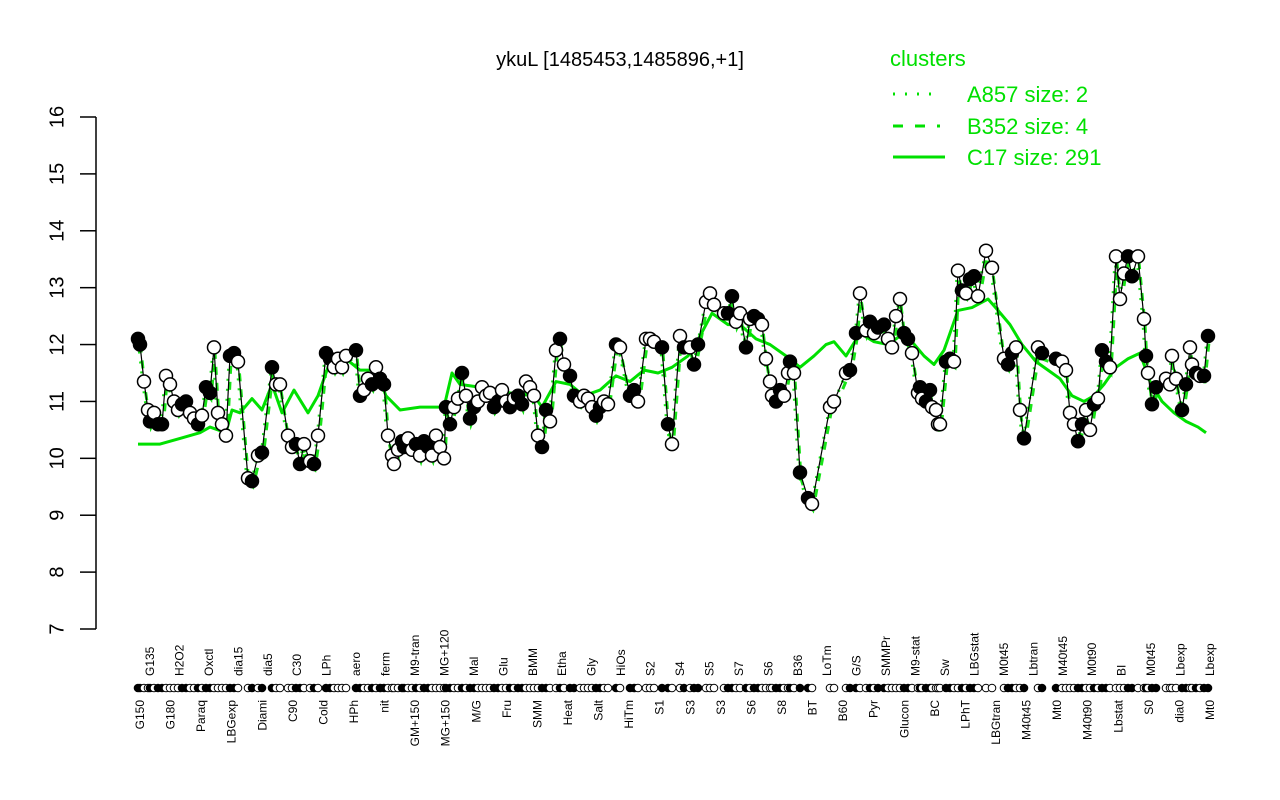  Describe the element at coordinates (621, 662) in the screenshot. I see `x-label-top: HiOs` at that location.